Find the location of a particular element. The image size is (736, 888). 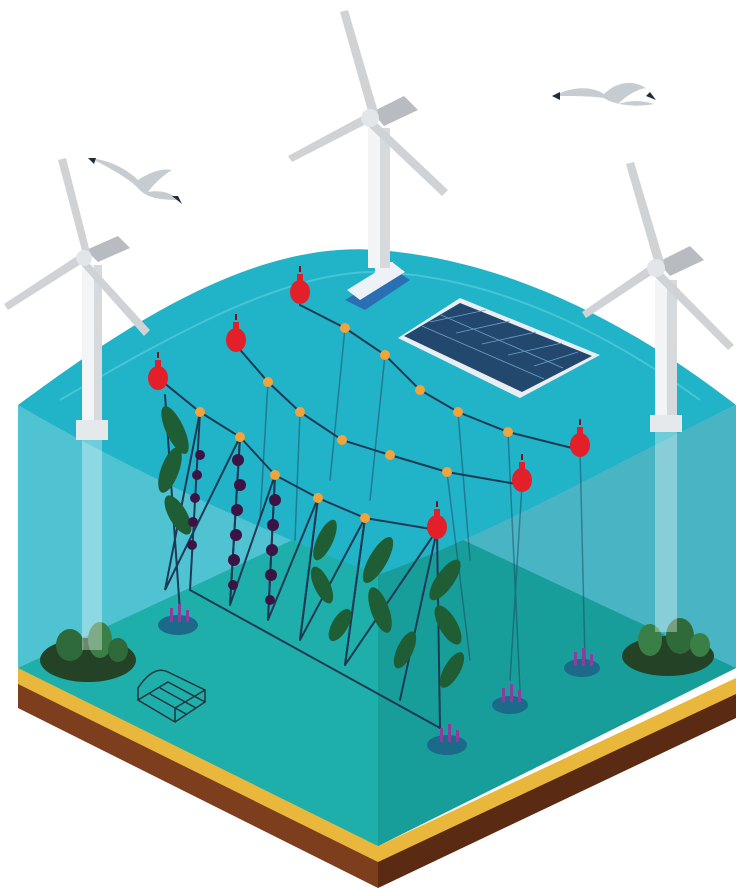

boat-hull is located at coordinates (377, 290).